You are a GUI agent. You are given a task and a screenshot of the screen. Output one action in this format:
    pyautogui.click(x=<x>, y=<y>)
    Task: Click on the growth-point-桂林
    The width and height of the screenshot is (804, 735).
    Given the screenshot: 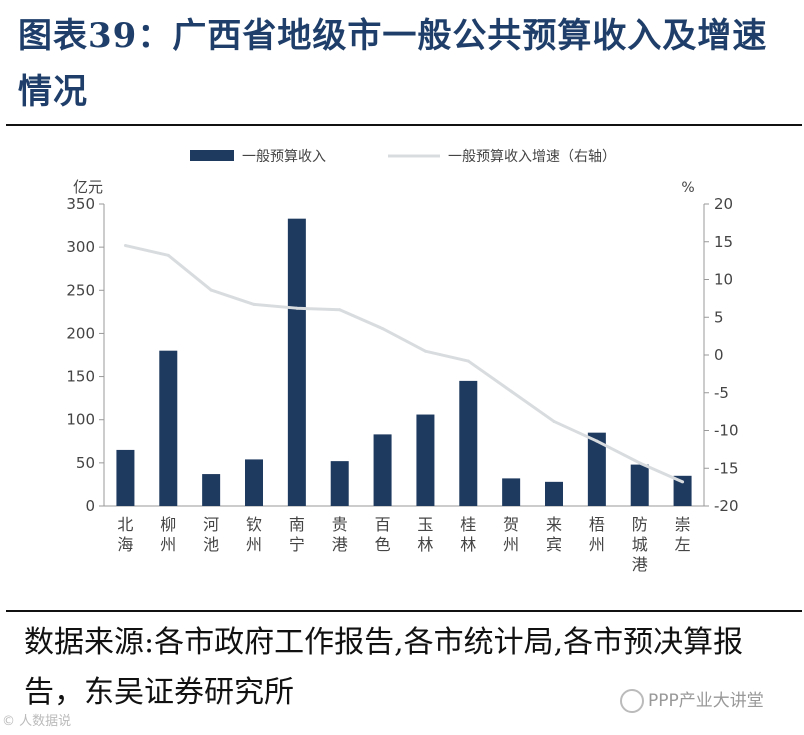 What is the action you would take?
    pyautogui.click(x=468, y=361)
    